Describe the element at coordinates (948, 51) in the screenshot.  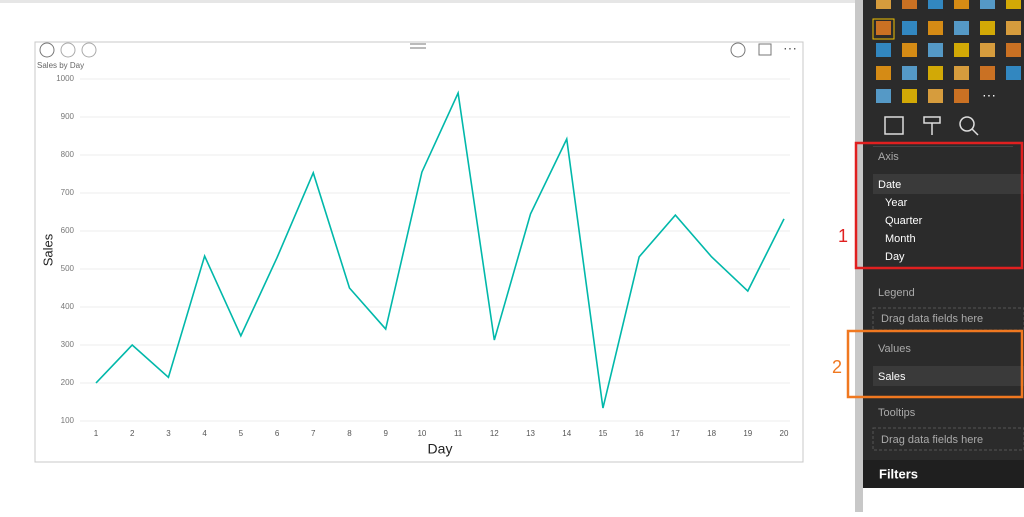
I see `visual-icons` at that location.